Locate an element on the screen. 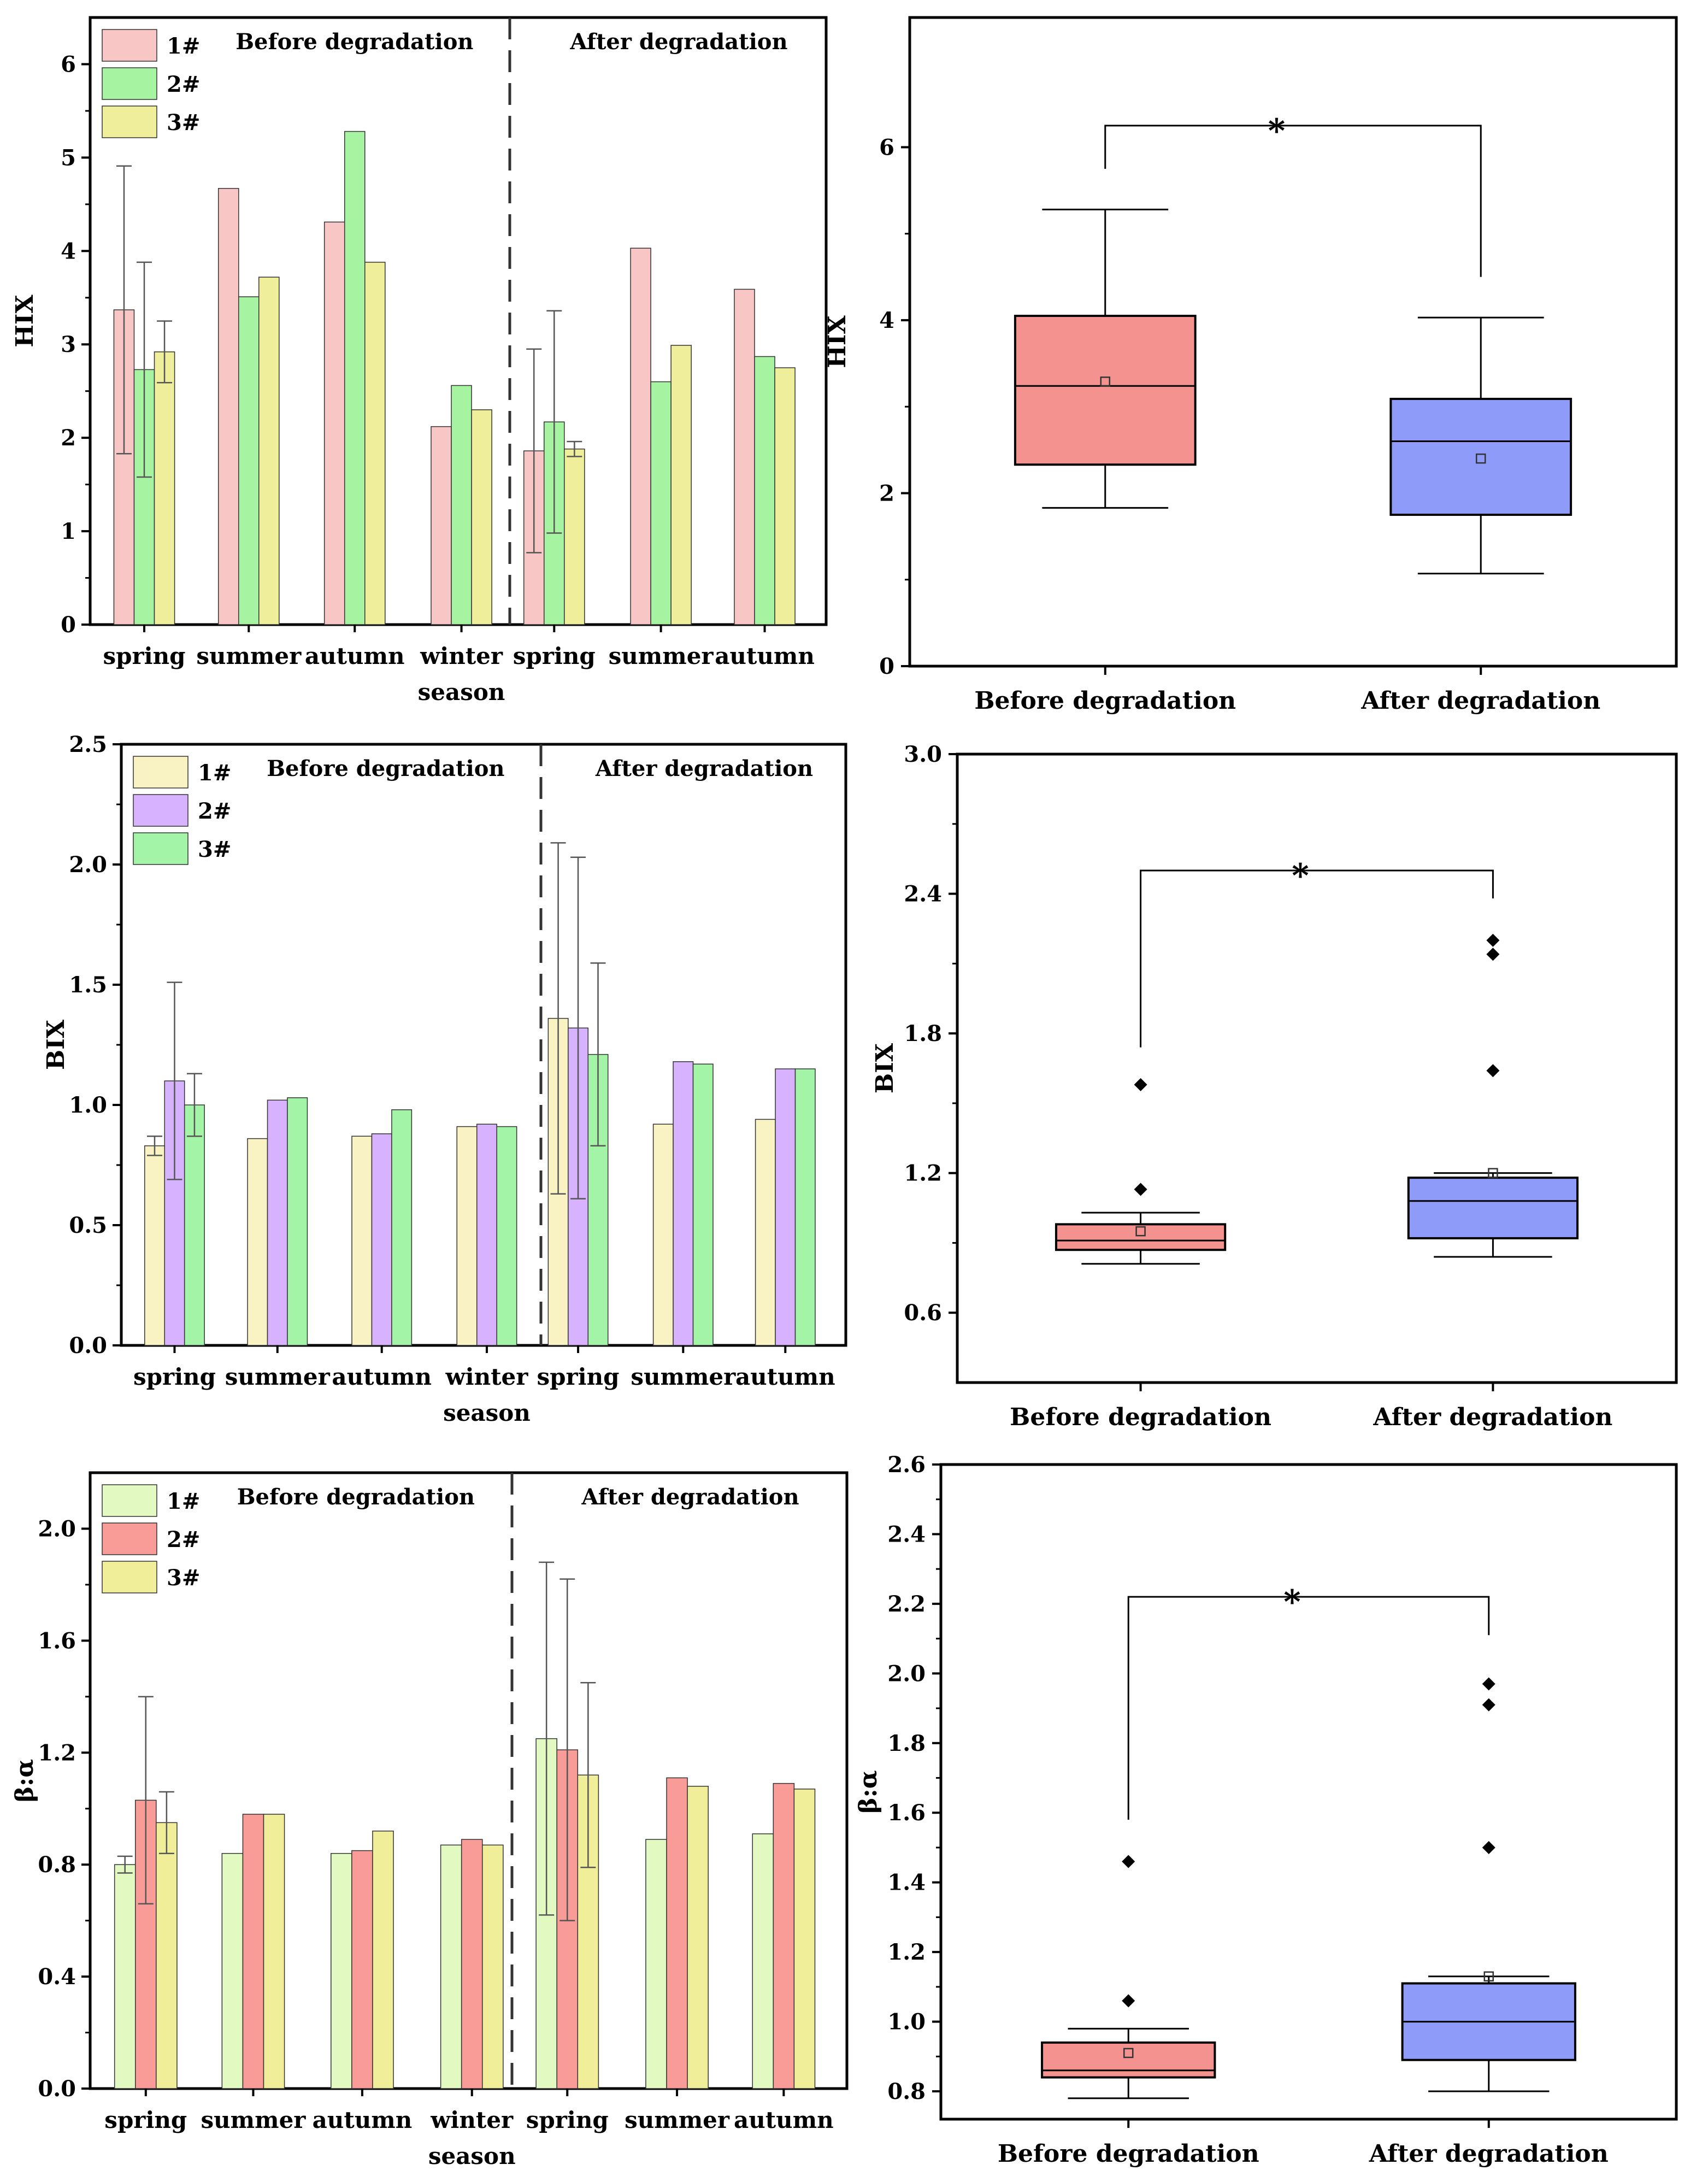 The width and height of the screenshot is (1708, 2176). y-tick-label: 2.2 is located at coordinates (906, 1604).